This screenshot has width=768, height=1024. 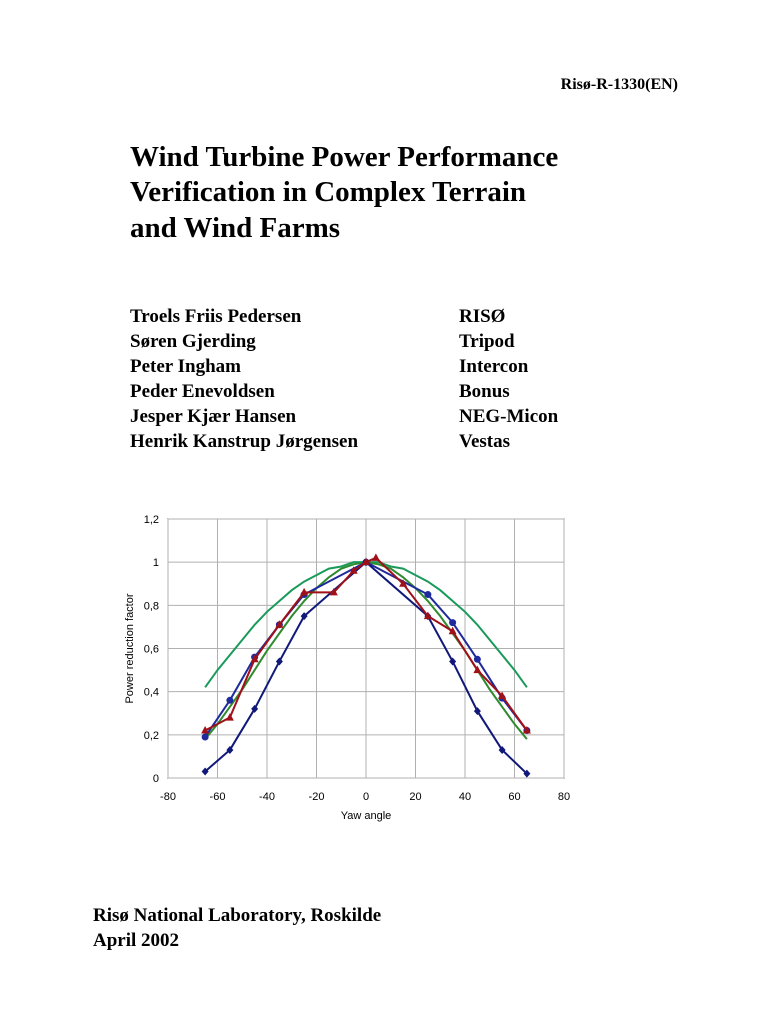 I want to click on author-name: Peter Ingham, so click(x=185, y=366).